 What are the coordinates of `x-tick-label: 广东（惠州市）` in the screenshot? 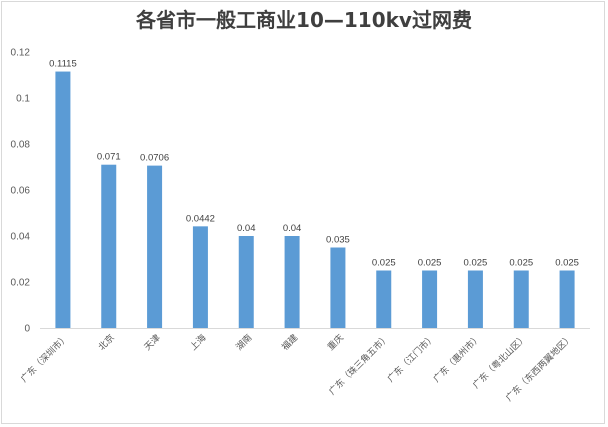 It's located at (456, 358).